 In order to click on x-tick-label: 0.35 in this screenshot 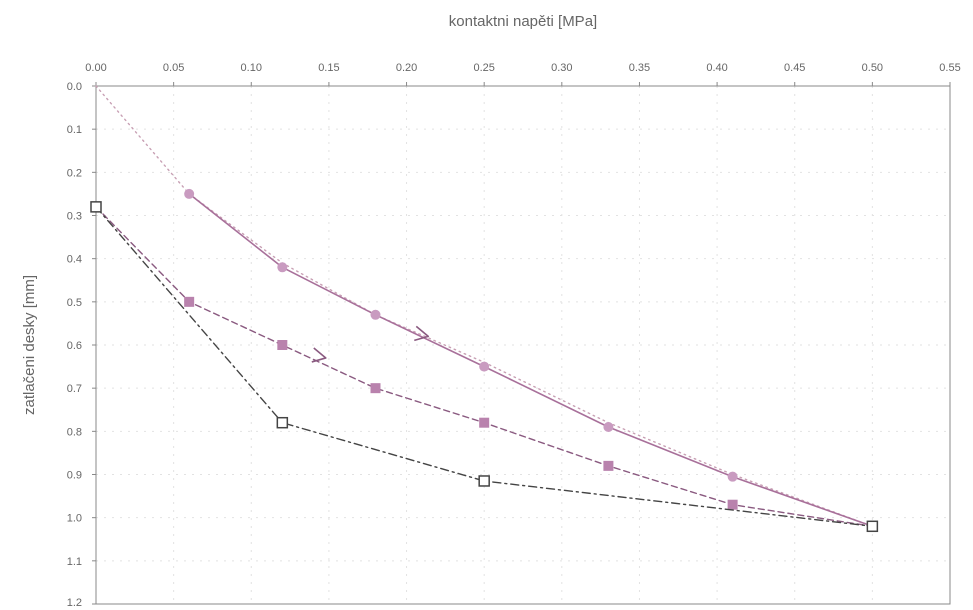, I will do `click(639, 68)`.